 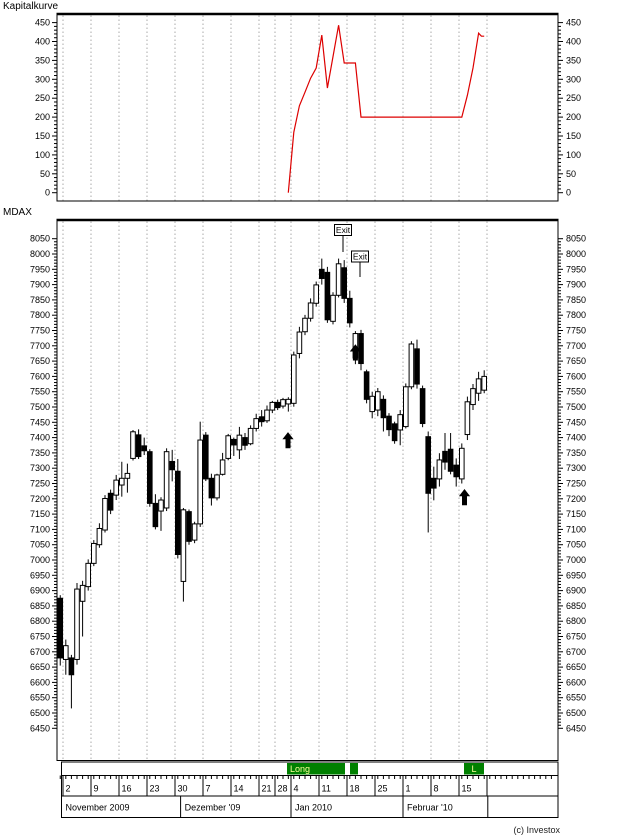 What do you see at coordinates (40, 652) in the screenshot?
I see `y-axis-label-left: 6700` at bounding box center [40, 652].